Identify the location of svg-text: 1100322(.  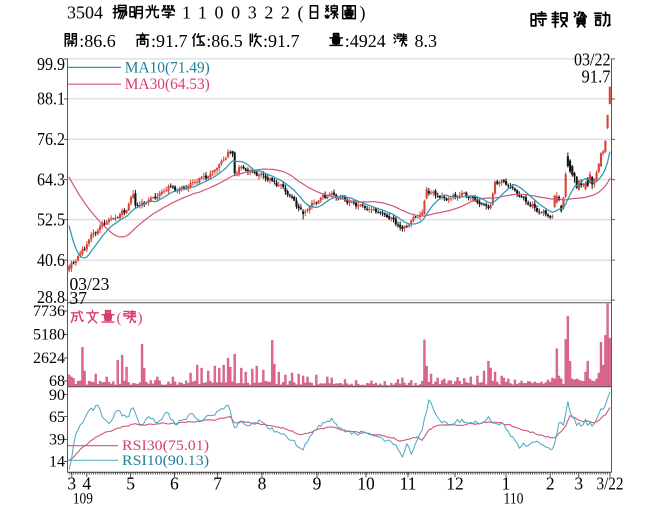
(246, 13).